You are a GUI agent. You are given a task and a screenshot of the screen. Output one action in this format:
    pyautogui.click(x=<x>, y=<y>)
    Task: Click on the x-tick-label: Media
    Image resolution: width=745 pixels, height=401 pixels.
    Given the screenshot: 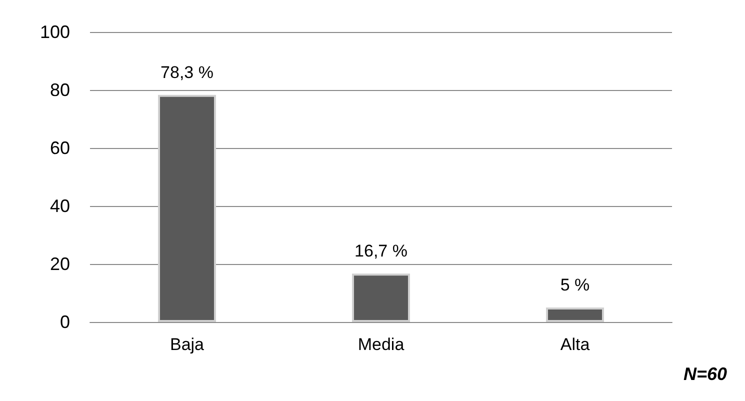 What is the action you would take?
    pyautogui.click(x=381, y=344)
    